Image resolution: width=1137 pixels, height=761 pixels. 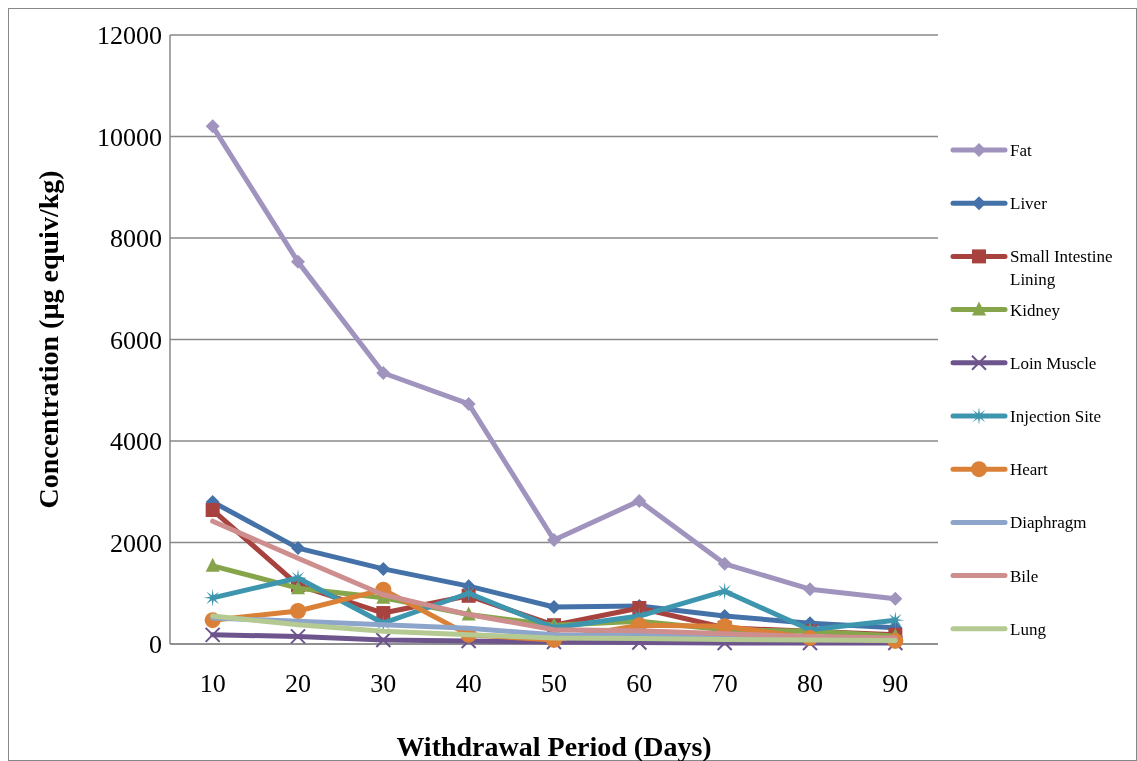 I want to click on x-tick-label: 60, so click(x=639, y=683).